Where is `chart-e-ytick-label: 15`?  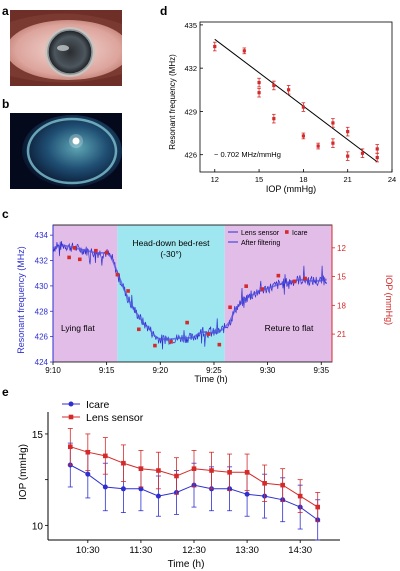 chart-e-ytick-label: 15 is located at coordinates (38, 435).